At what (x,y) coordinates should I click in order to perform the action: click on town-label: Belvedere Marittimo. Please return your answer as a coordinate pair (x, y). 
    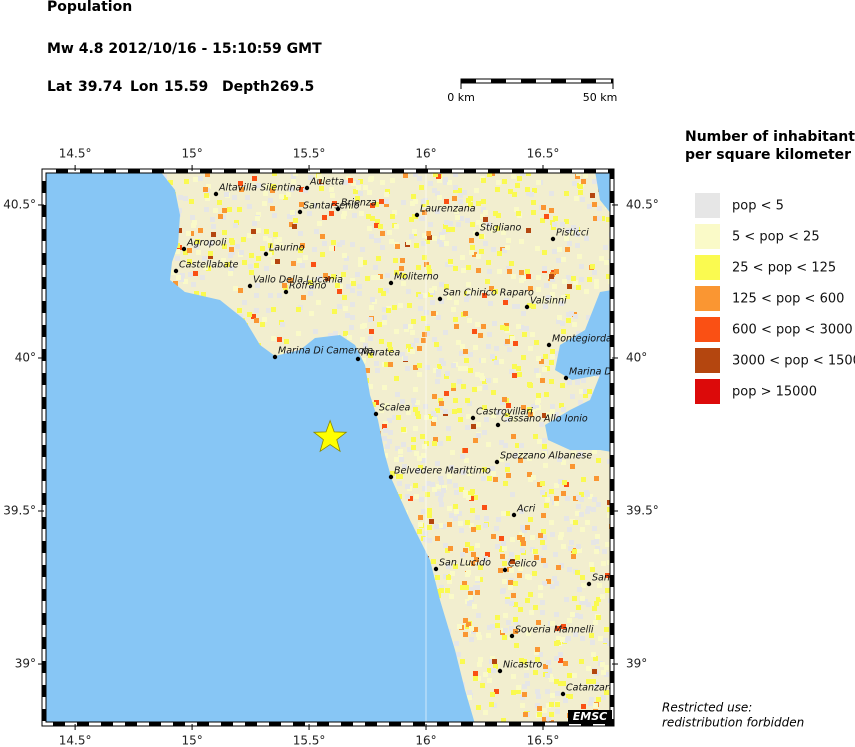
    Looking at the image, I should click on (442, 471).